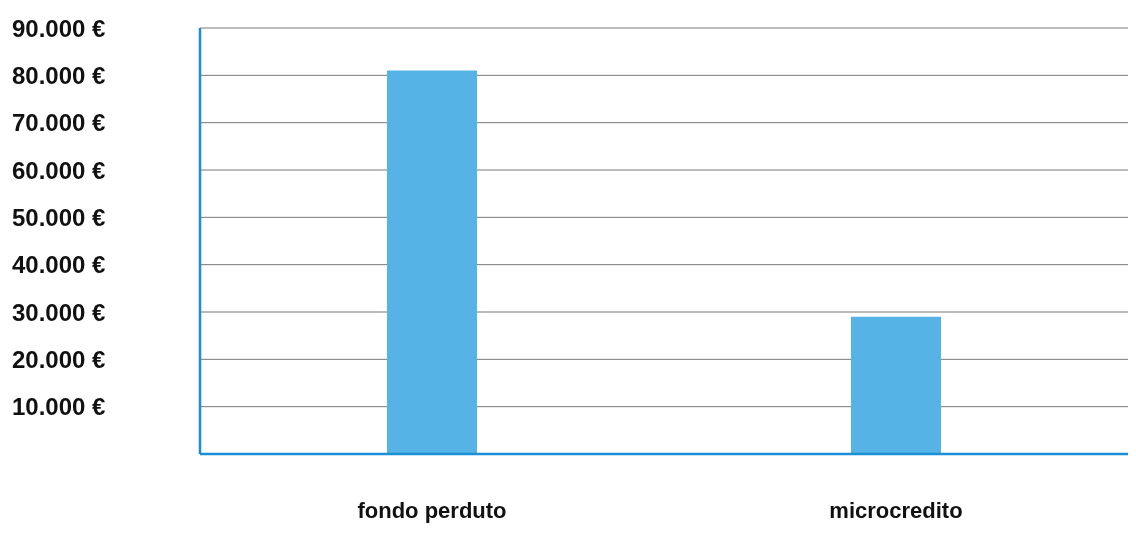 Image resolution: width=1136 pixels, height=534 pixels. Describe the element at coordinates (59, 359) in the screenshot. I see `y-tick-label: 20.000 €` at that location.